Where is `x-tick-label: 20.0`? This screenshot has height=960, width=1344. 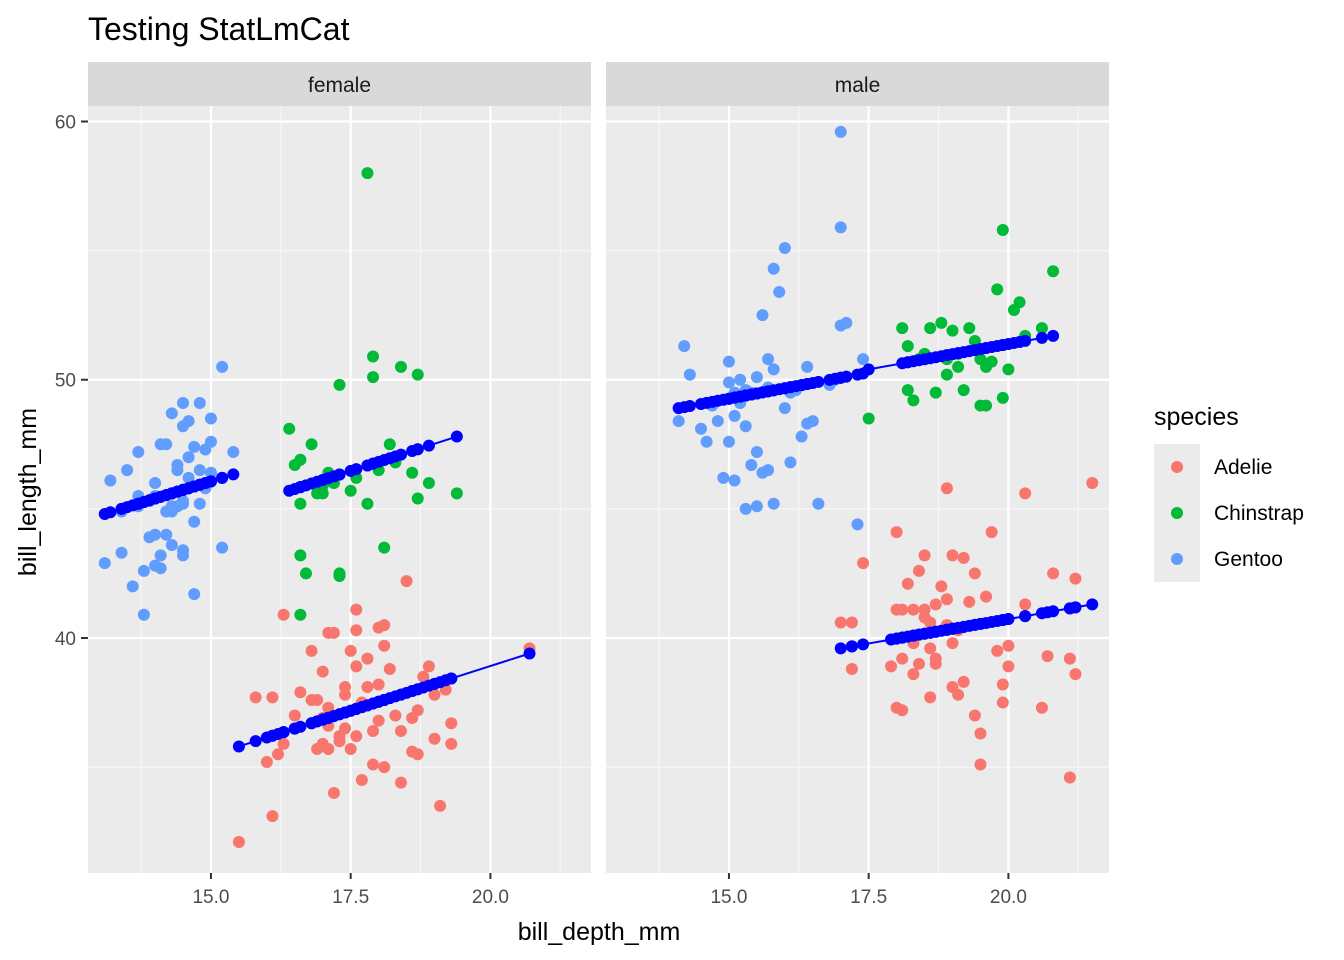
x-tick-label: 20.0 is located at coordinates (490, 897).